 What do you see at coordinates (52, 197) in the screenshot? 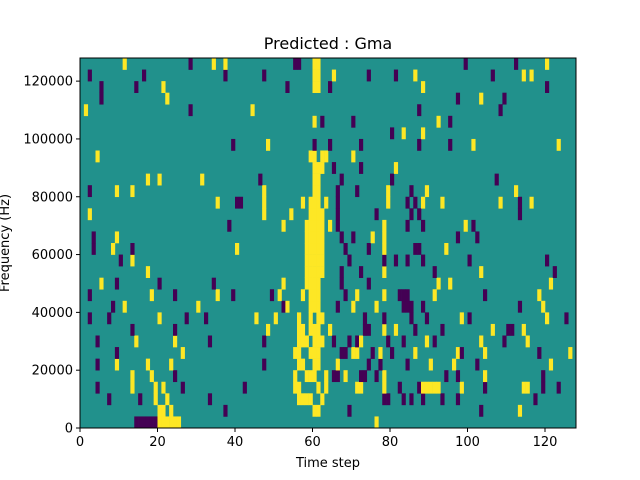
I see `y-tick-label: 80000` at bounding box center [52, 197].